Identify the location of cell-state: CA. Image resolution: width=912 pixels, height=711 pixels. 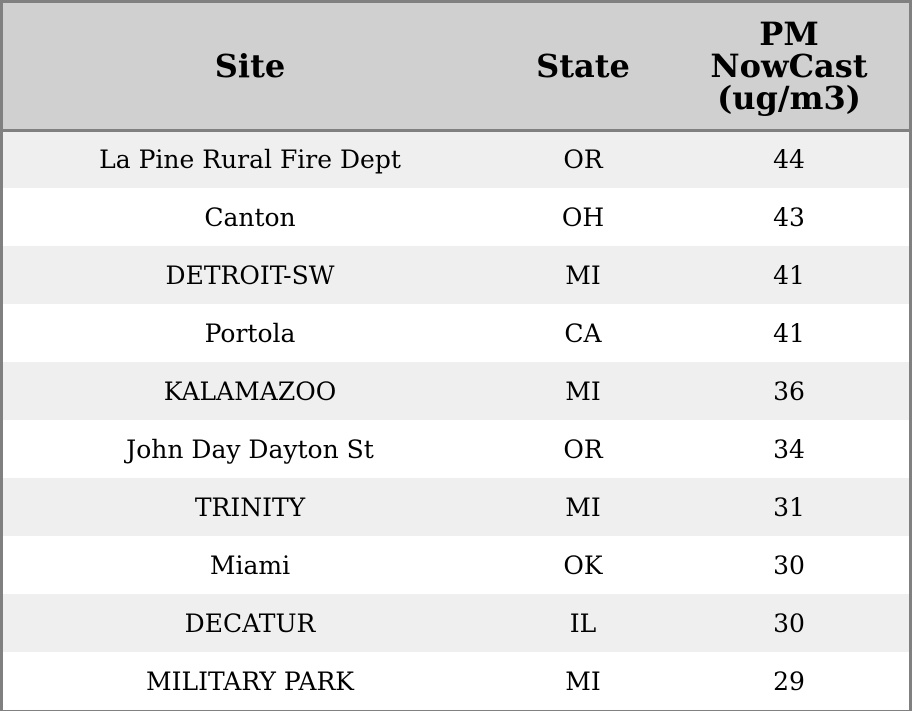
(583, 333).